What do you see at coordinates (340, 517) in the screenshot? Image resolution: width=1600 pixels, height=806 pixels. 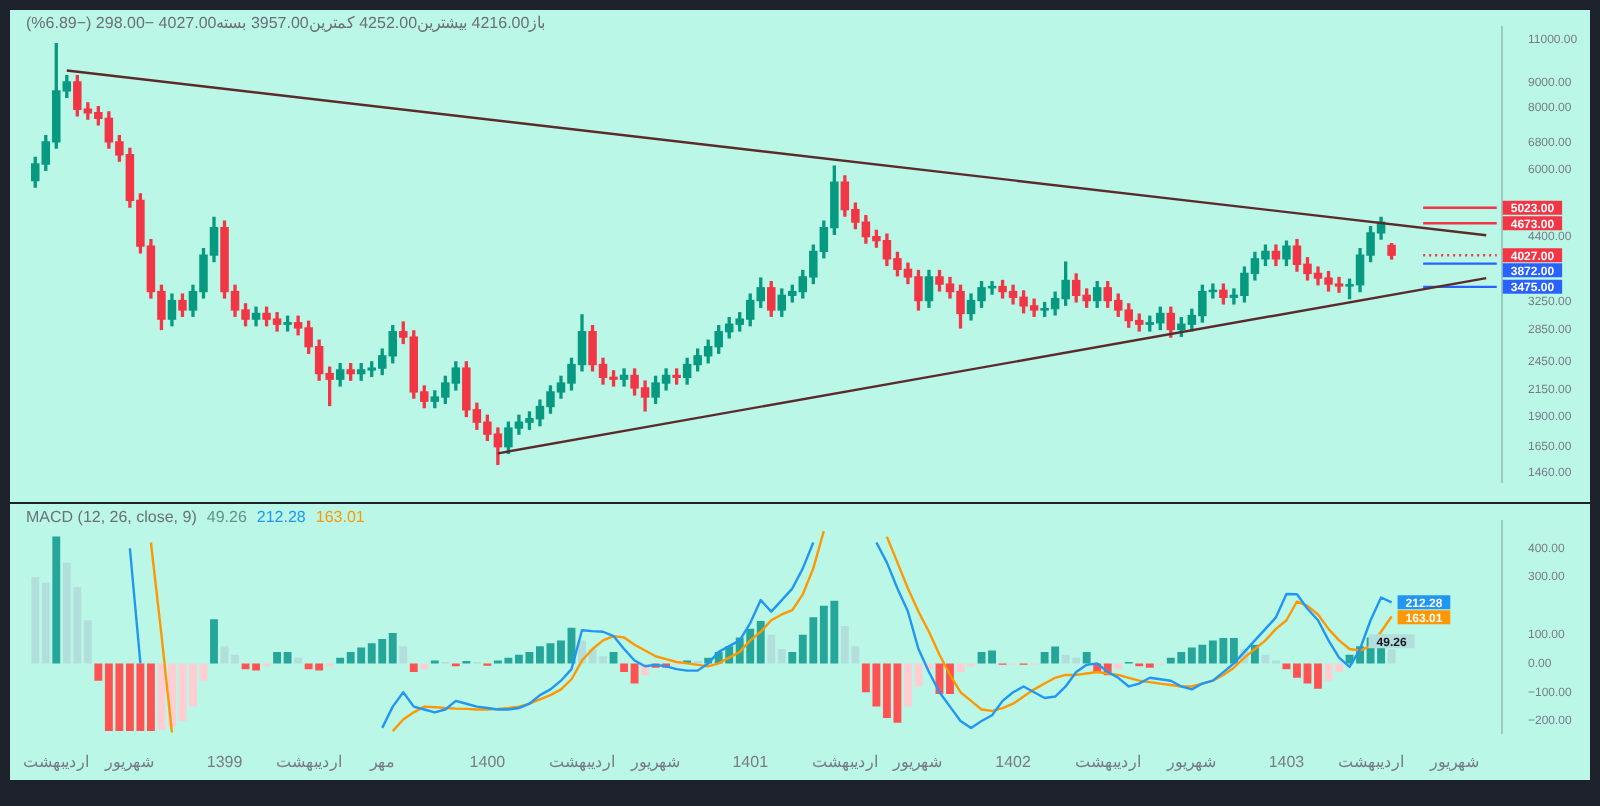 I see `text: 163.01` at bounding box center [340, 517].